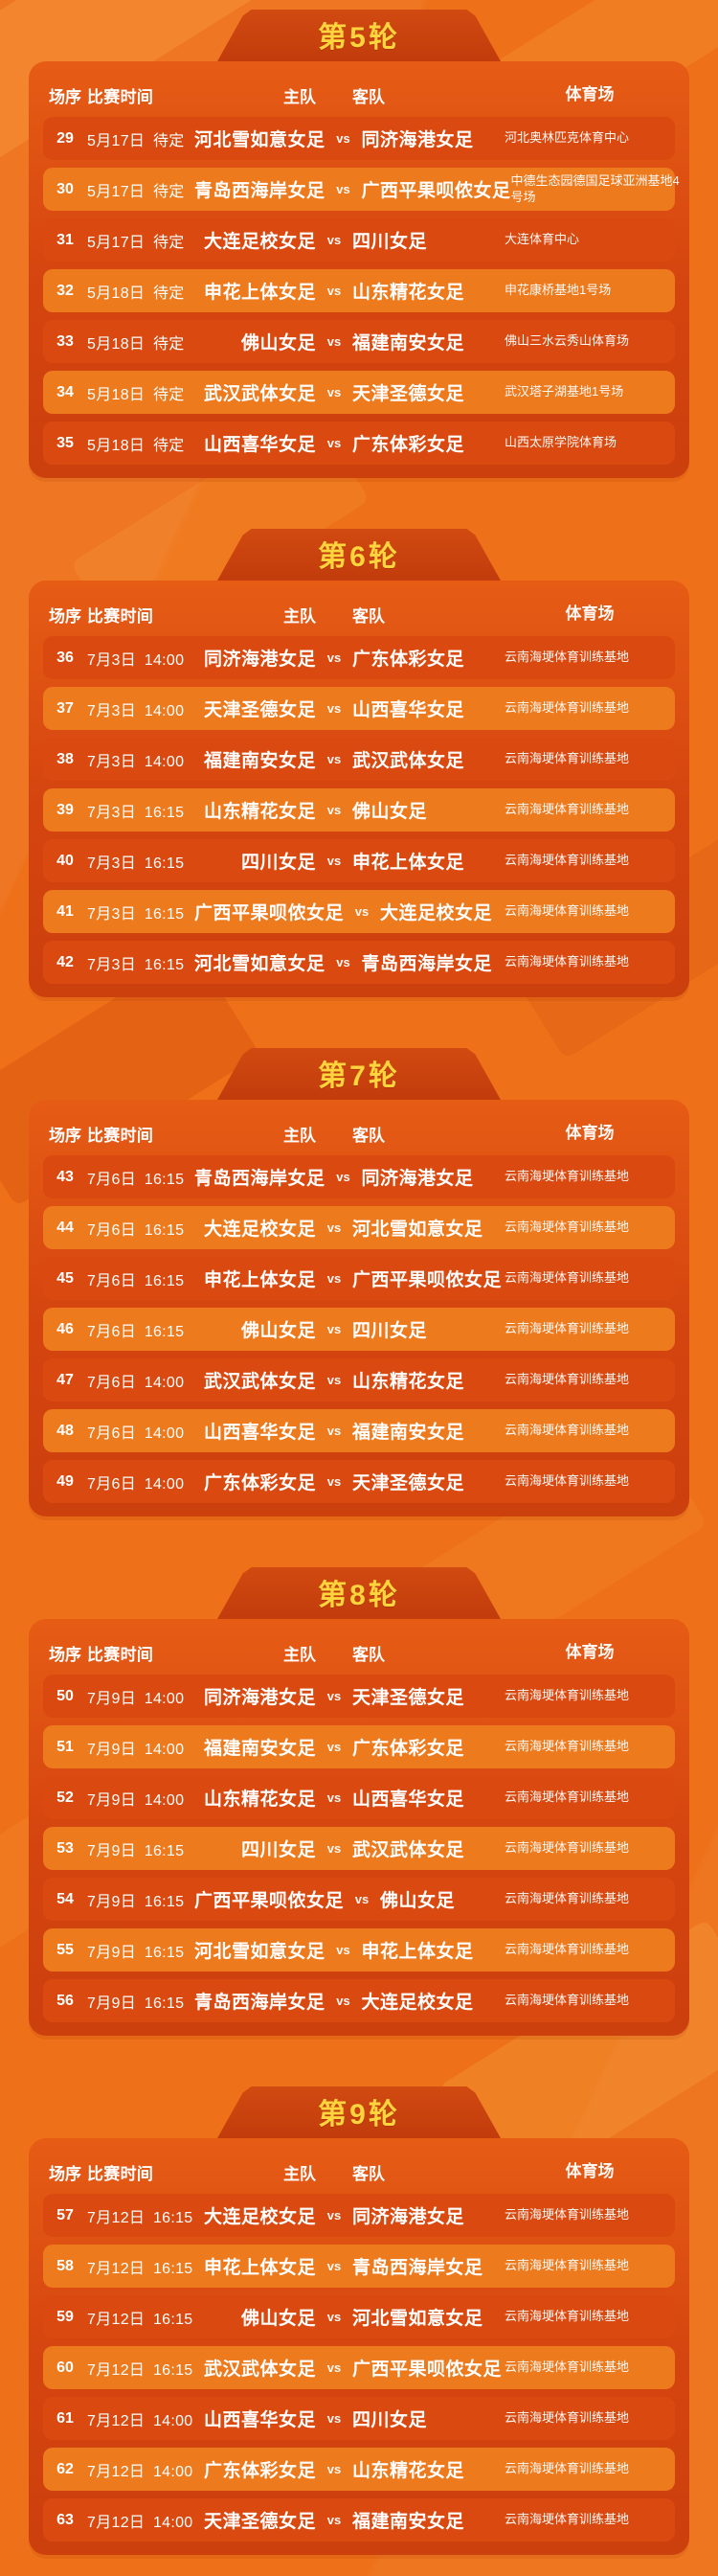 The width and height of the screenshot is (718, 2576). I want to click on col-header-seq: 场序, so click(65, 96).